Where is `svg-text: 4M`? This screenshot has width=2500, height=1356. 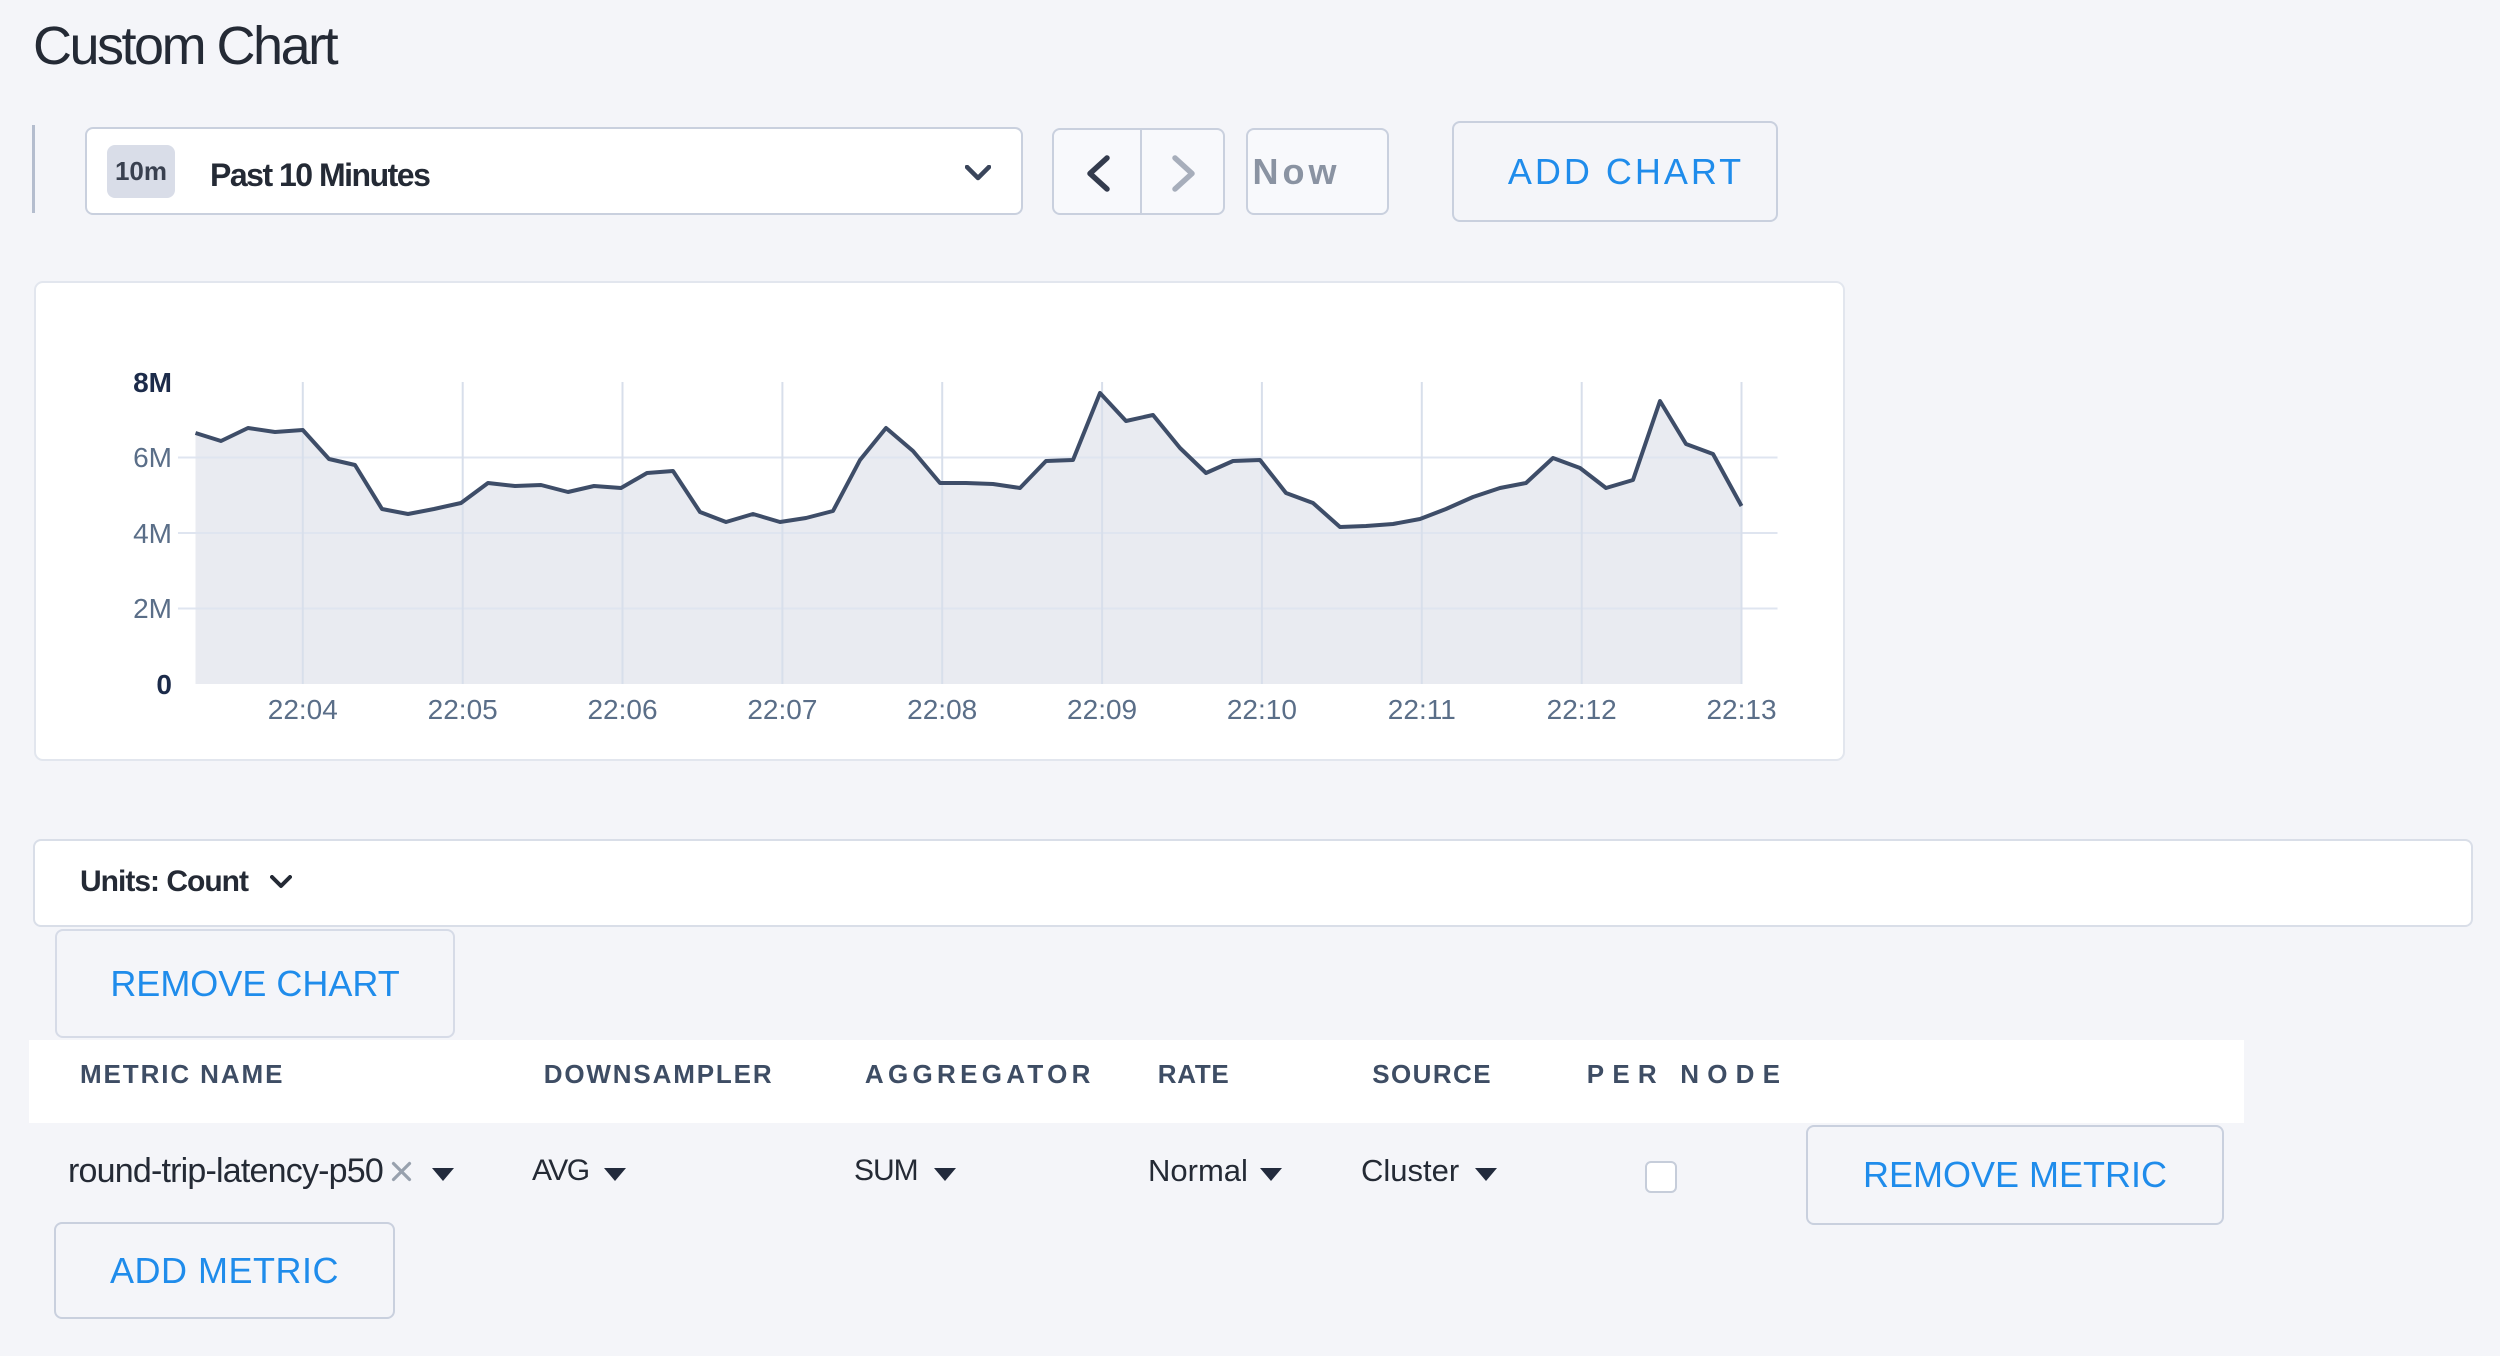
svg-text: 4M is located at coordinates (152, 533).